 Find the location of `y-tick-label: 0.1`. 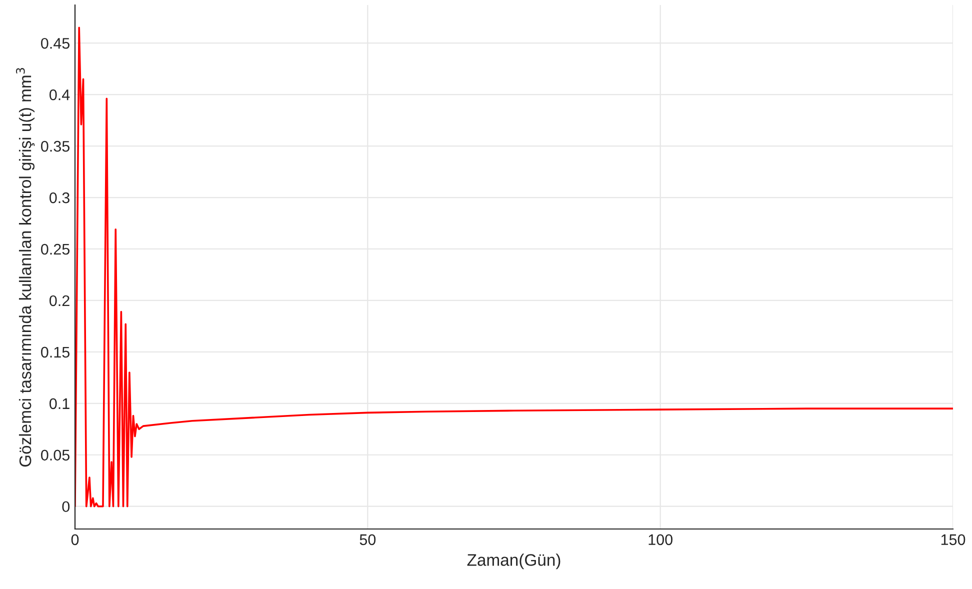

y-tick-label: 0.1 is located at coordinates (60, 404).